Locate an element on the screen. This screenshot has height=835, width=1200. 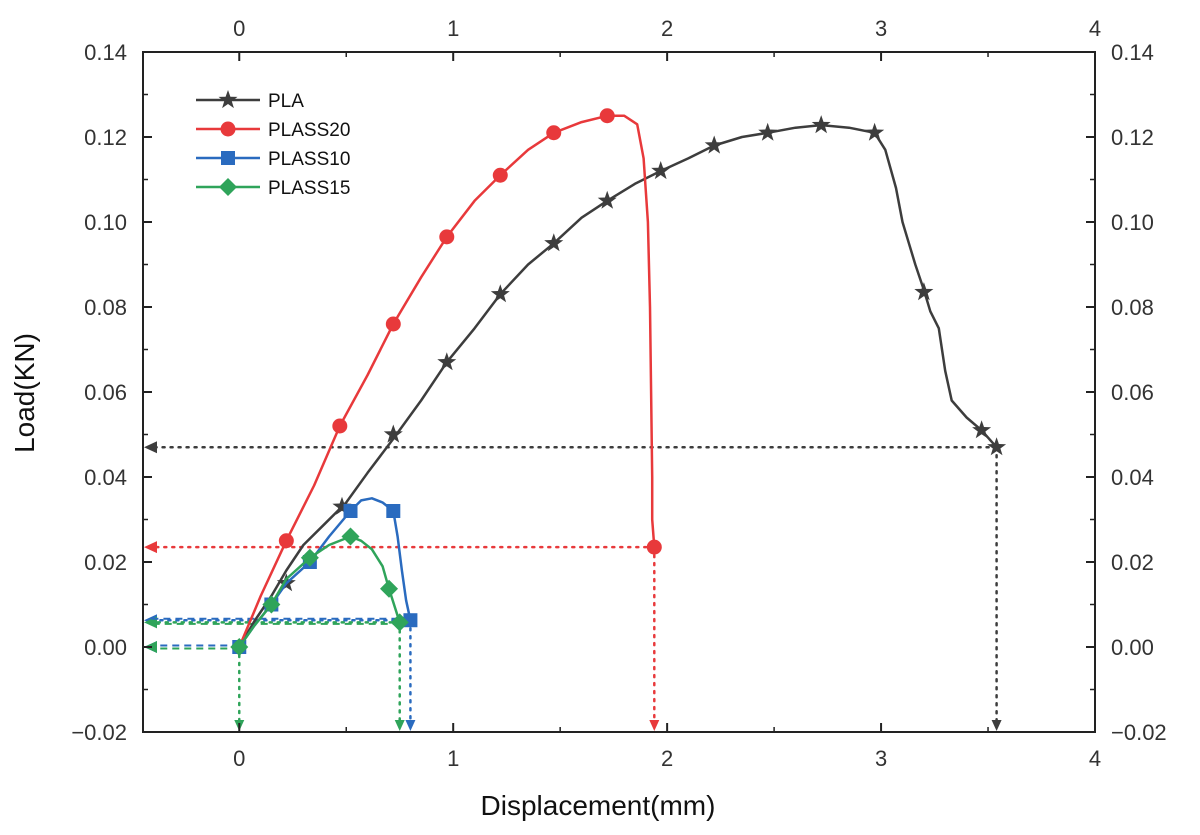
y-tick-label-left: 0.06 is located at coordinates (105, 392).